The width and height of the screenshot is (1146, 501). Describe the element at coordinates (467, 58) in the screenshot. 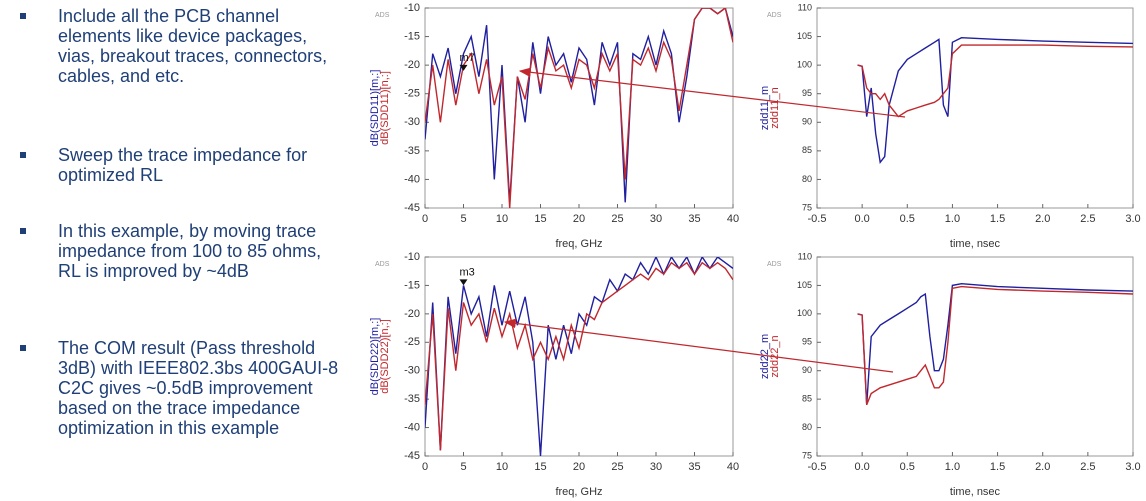

I see `marker-label: m7` at that location.